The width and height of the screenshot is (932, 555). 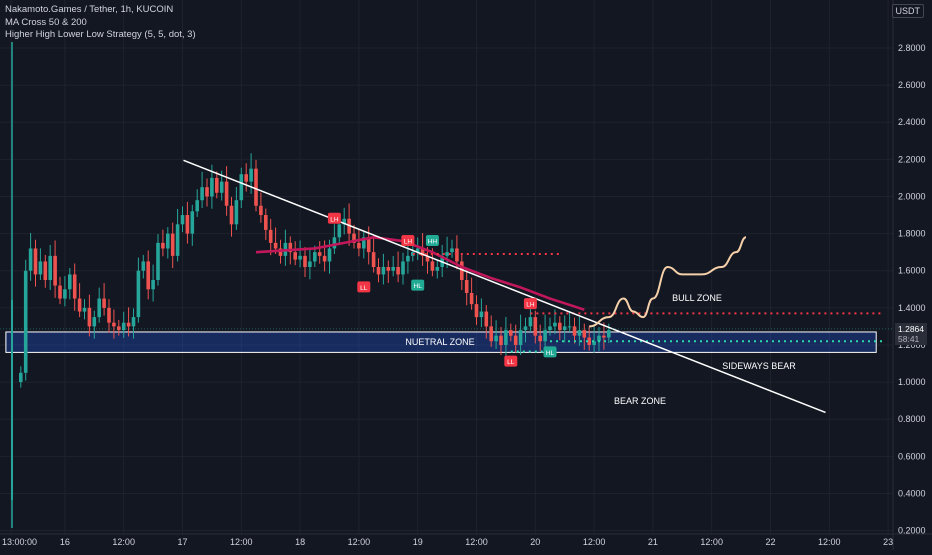 What do you see at coordinates (697, 298) in the screenshot?
I see `zone-annotation: BULL ZONE` at bounding box center [697, 298].